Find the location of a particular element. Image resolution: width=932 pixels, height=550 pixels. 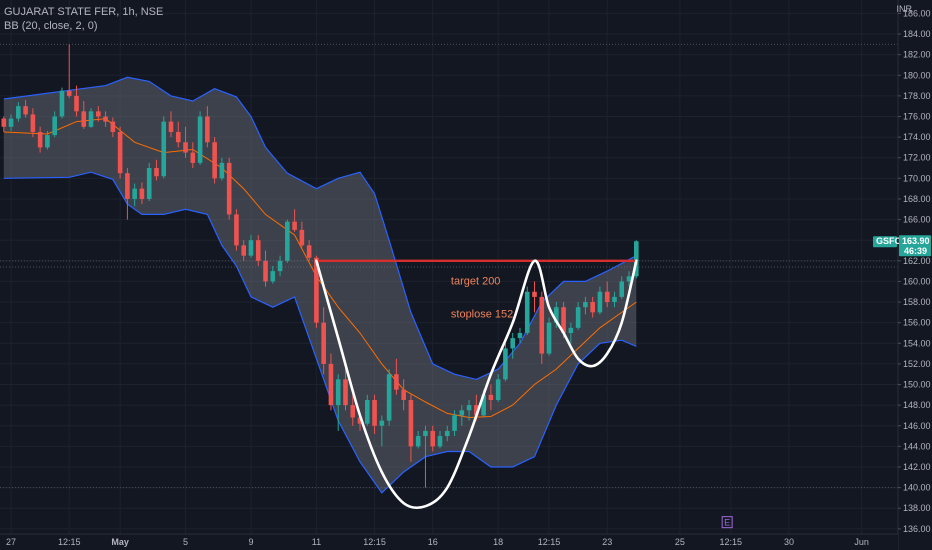

price-axis-panel is located at coordinates (915, 275).